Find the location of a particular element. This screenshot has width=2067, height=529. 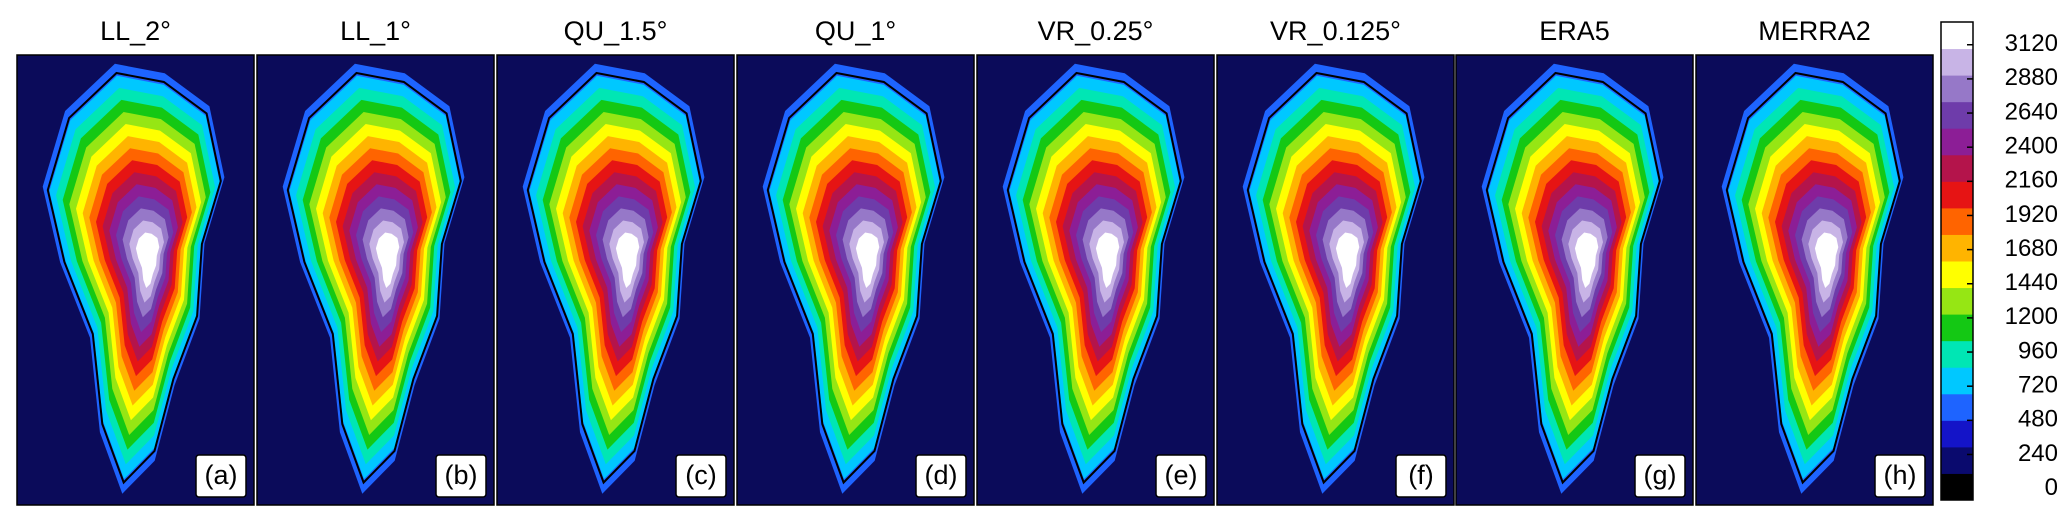

panel-label: (f) is located at coordinates (1420, 475).